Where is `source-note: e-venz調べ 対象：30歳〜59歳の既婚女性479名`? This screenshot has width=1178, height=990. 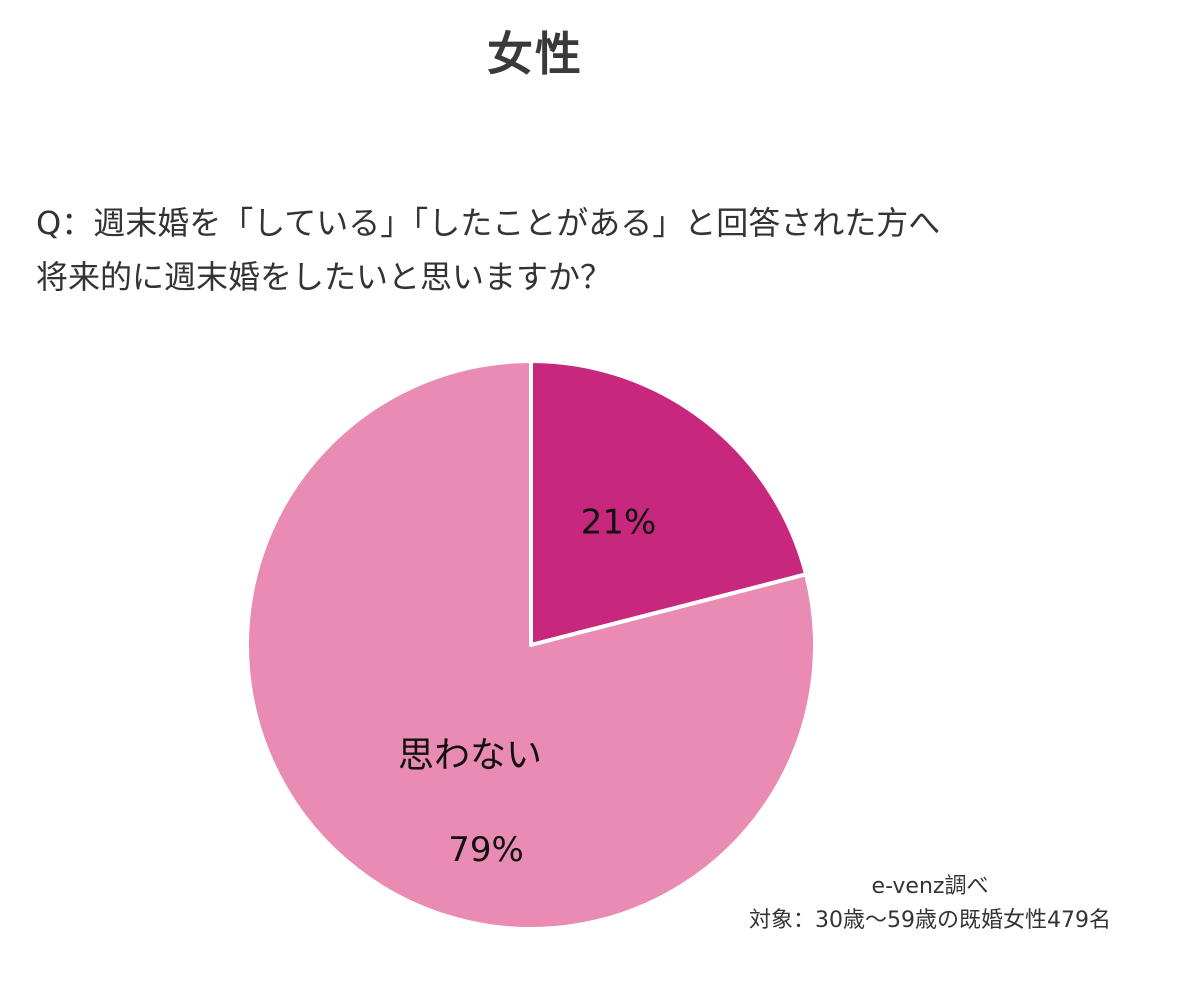
source-note: e-venz調べ 対象：30歳〜59歳の既婚女性479名 is located at coordinates (930, 904).